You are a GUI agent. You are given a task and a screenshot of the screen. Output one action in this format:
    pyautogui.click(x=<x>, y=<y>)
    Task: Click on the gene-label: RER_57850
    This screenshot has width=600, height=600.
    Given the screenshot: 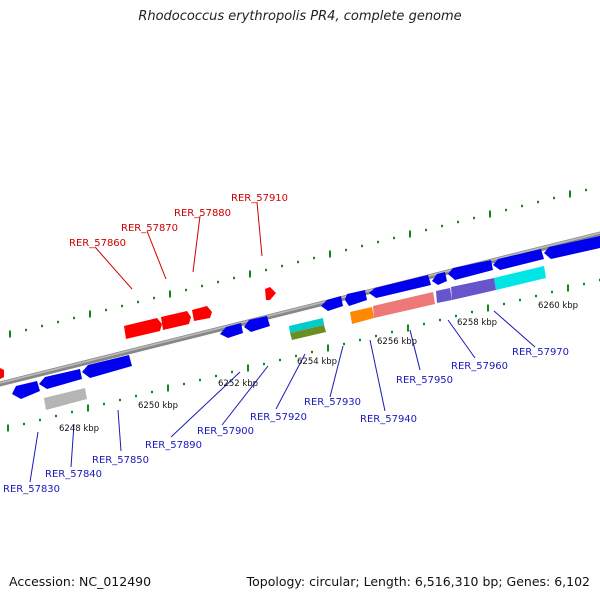 What is the action you would take?
    pyautogui.click(x=120, y=460)
    